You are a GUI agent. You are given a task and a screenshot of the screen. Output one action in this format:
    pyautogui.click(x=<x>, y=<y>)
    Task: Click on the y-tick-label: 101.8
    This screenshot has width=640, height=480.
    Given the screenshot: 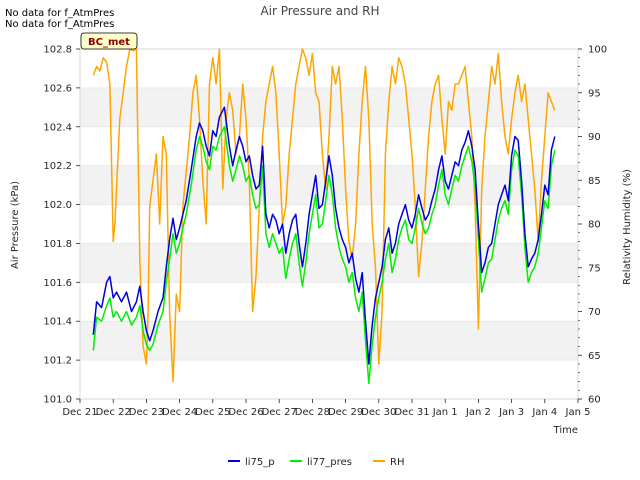 What is the action you would take?
    pyautogui.click(x=57, y=244)
    